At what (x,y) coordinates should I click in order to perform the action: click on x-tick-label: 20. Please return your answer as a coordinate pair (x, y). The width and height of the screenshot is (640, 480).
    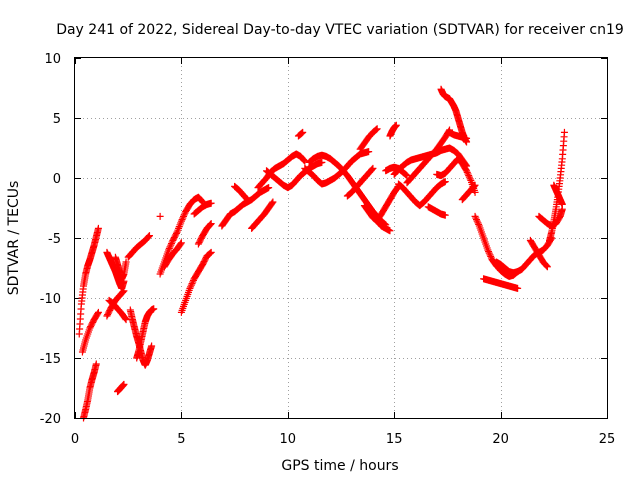
    Looking at the image, I should click on (500, 439).